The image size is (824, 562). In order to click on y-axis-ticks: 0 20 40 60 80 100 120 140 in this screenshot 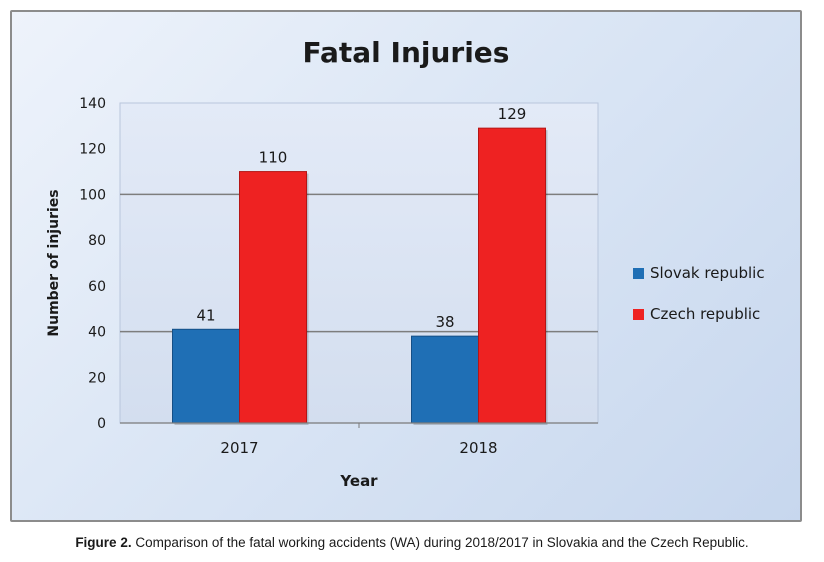, I will do `click(92, 264)`.